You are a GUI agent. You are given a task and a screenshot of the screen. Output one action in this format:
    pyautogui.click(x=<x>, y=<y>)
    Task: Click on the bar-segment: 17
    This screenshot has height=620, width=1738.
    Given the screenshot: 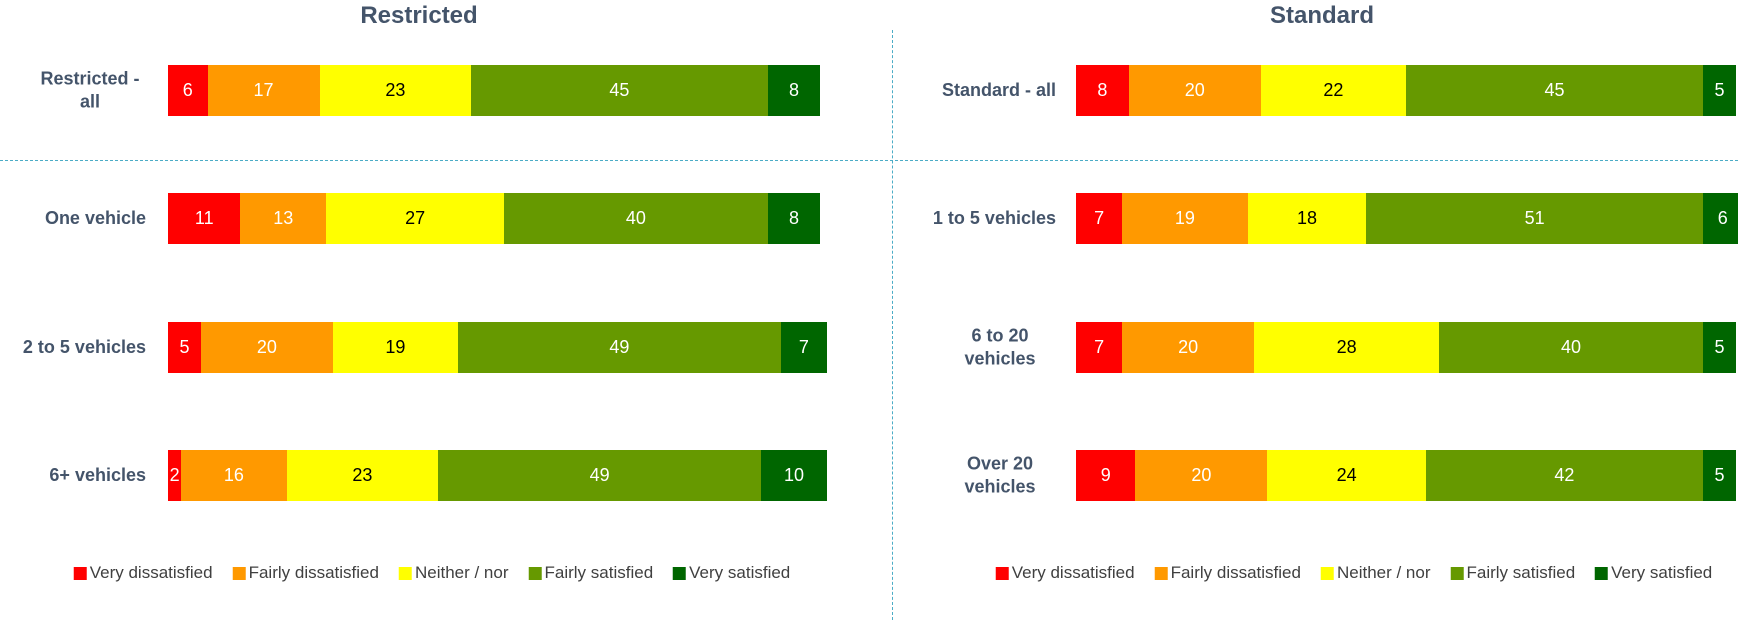 What is the action you would take?
    pyautogui.click(x=263, y=90)
    